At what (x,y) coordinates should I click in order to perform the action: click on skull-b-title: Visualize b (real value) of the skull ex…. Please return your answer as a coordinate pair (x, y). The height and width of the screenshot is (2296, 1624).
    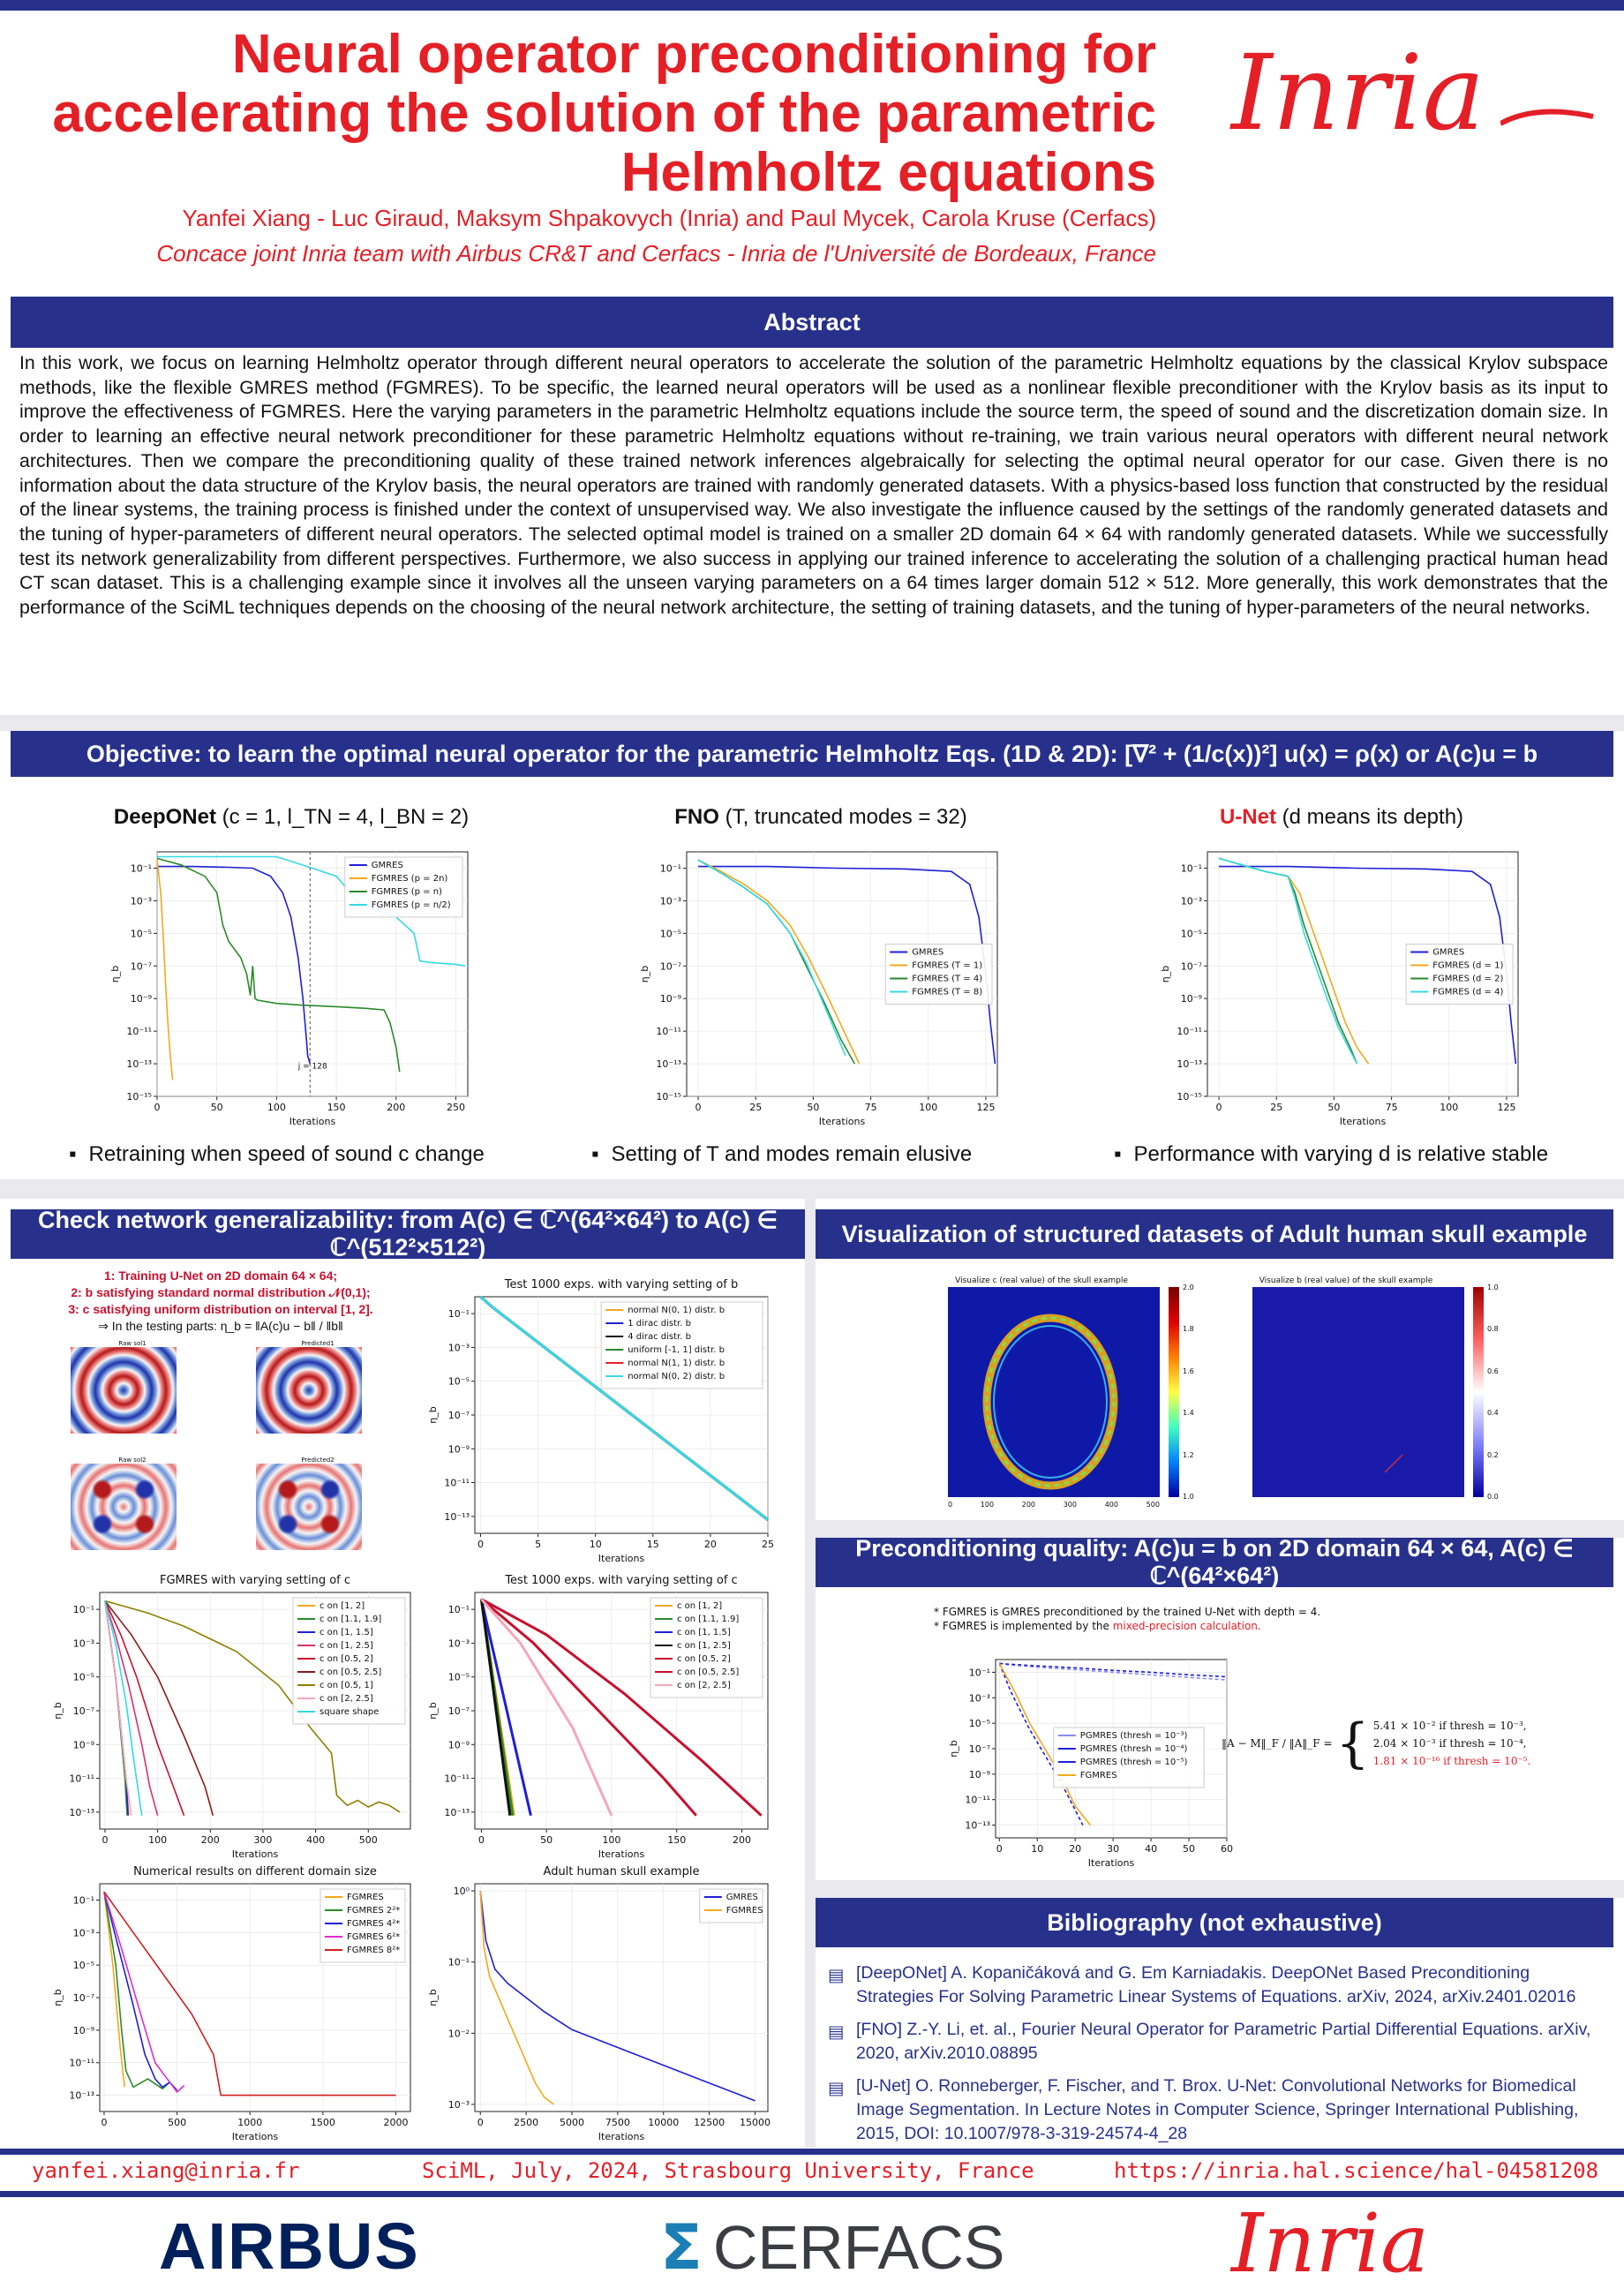
    Looking at the image, I should click on (1346, 1280).